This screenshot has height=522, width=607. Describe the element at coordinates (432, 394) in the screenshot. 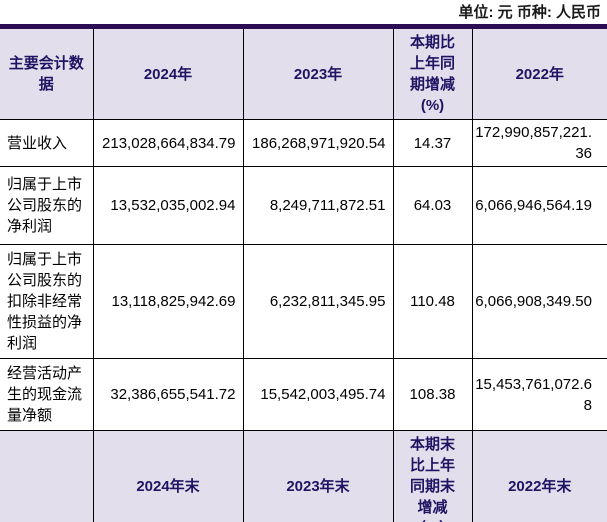

I see `value-change-pct: 108.38` at that location.